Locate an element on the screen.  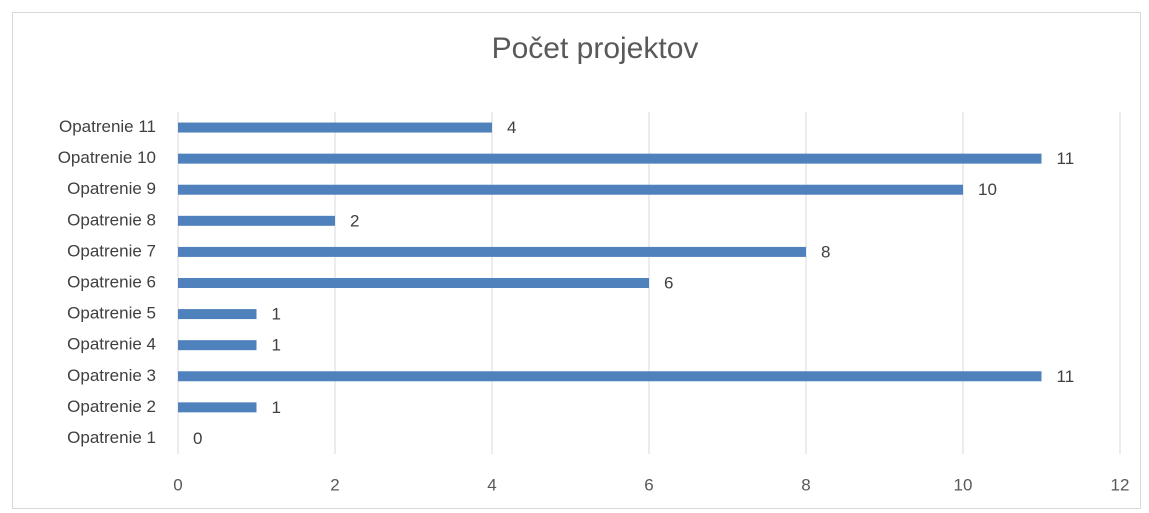
data-label: 2 is located at coordinates (354, 220).